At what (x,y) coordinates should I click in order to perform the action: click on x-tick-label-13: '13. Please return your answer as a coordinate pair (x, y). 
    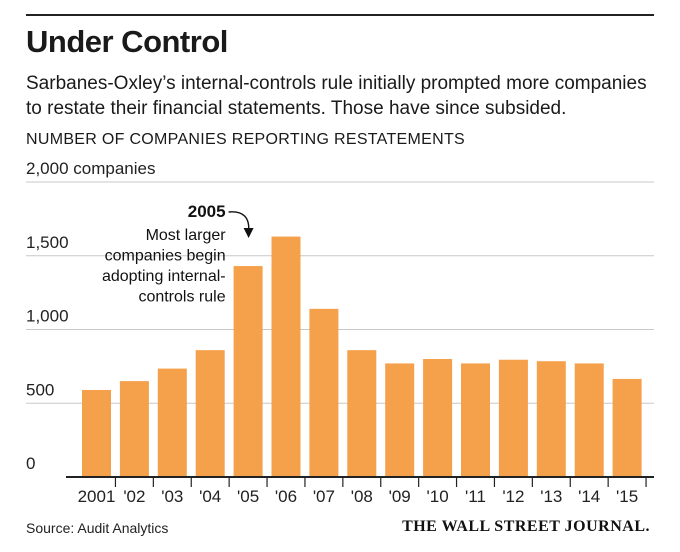
    Looking at the image, I should click on (551, 496).